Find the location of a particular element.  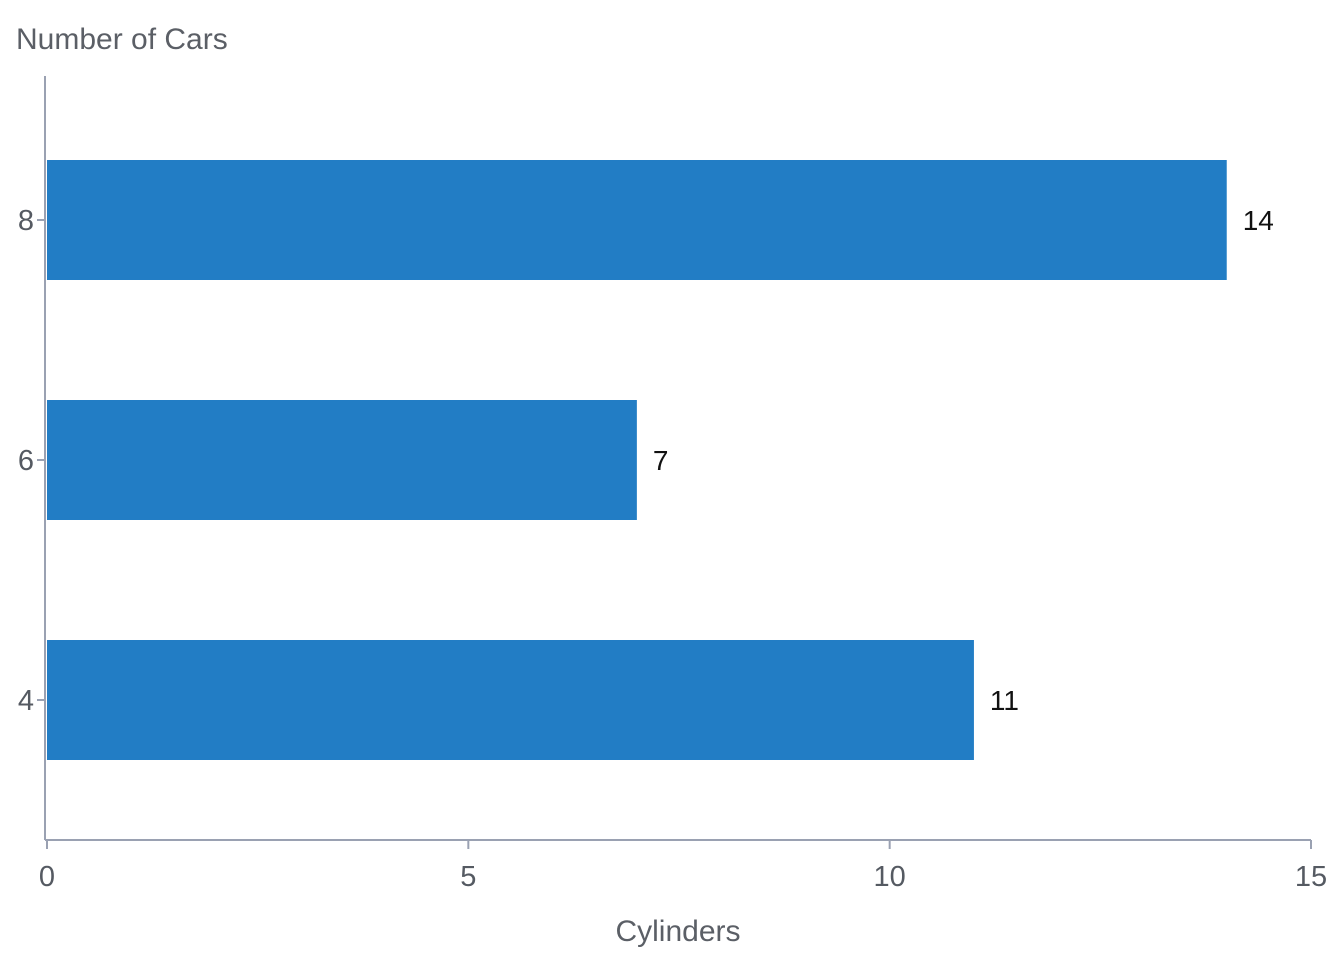

y-tick-label-8: 8 is located at coordinates (26, 221).